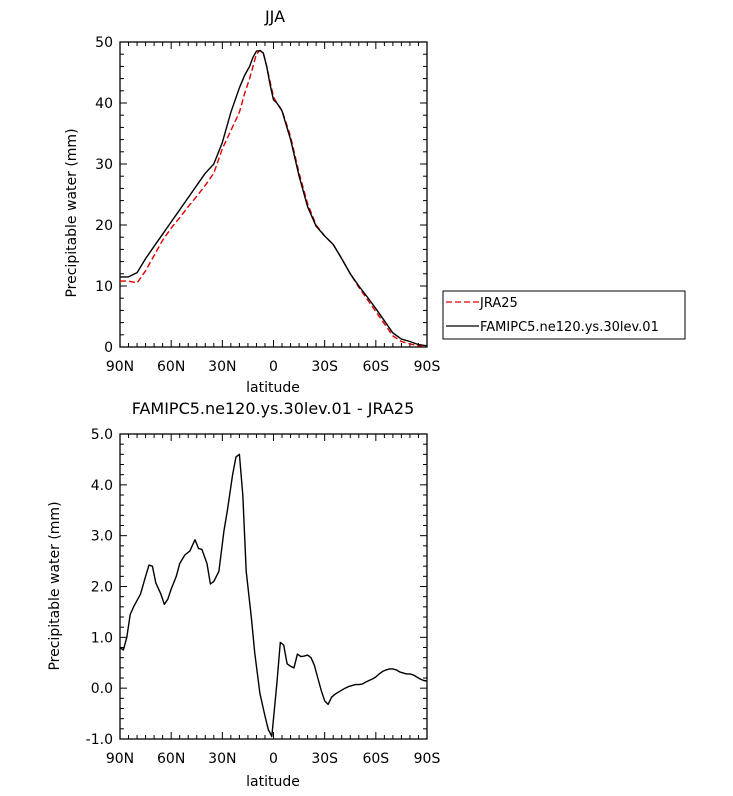 The height and width of the screenshot is (796, 733). Describe the element at coordinates (222, 759) in the screenshot. I see `bottom-xtick-label: 30N` at that location.